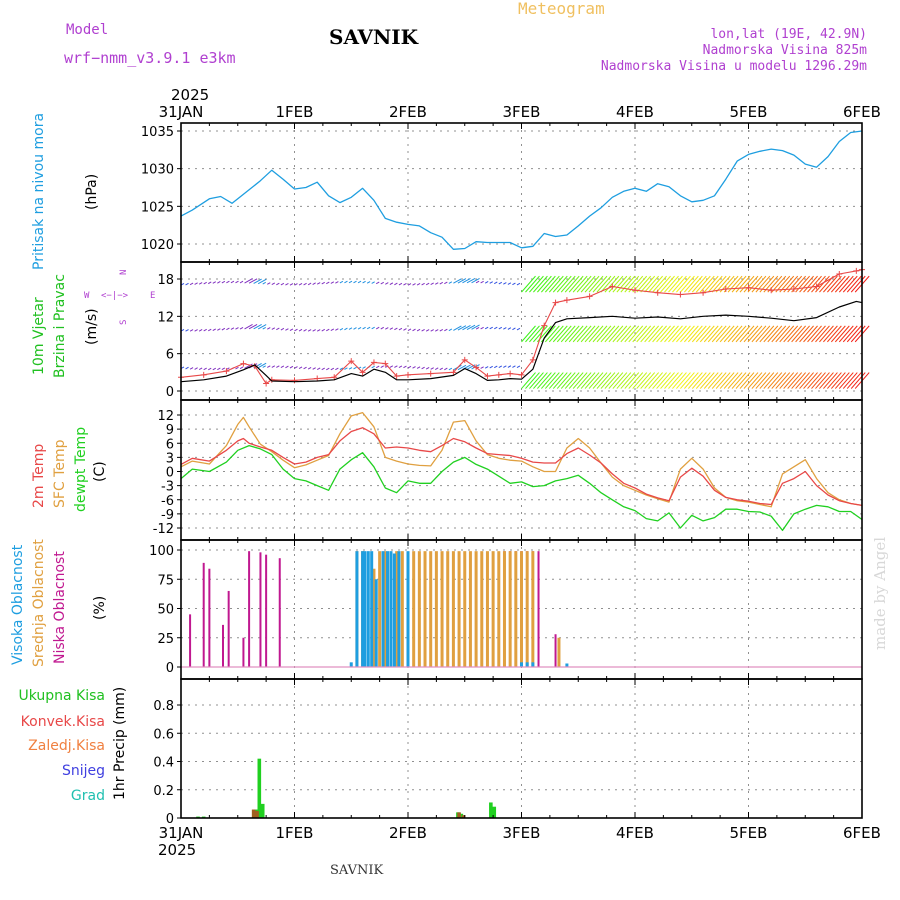 This screenshot has width=900, height=900. Describe the element at coordinates (170, 473) in the screenshot. I see `temperature-ytick-label: 0` at that location.